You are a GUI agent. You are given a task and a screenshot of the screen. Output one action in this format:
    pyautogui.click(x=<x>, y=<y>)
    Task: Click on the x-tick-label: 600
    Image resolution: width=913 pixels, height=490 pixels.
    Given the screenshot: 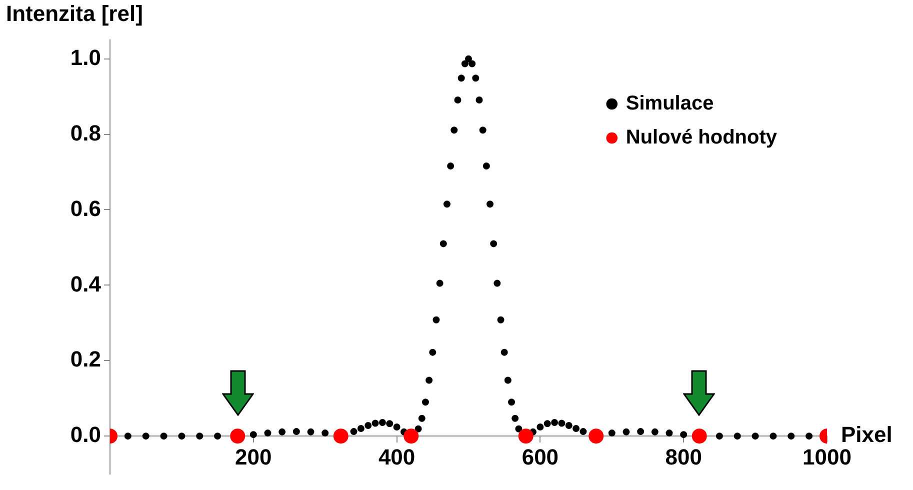 What is the action you would take?
    pyautogui.click(x=540, y=457)
    